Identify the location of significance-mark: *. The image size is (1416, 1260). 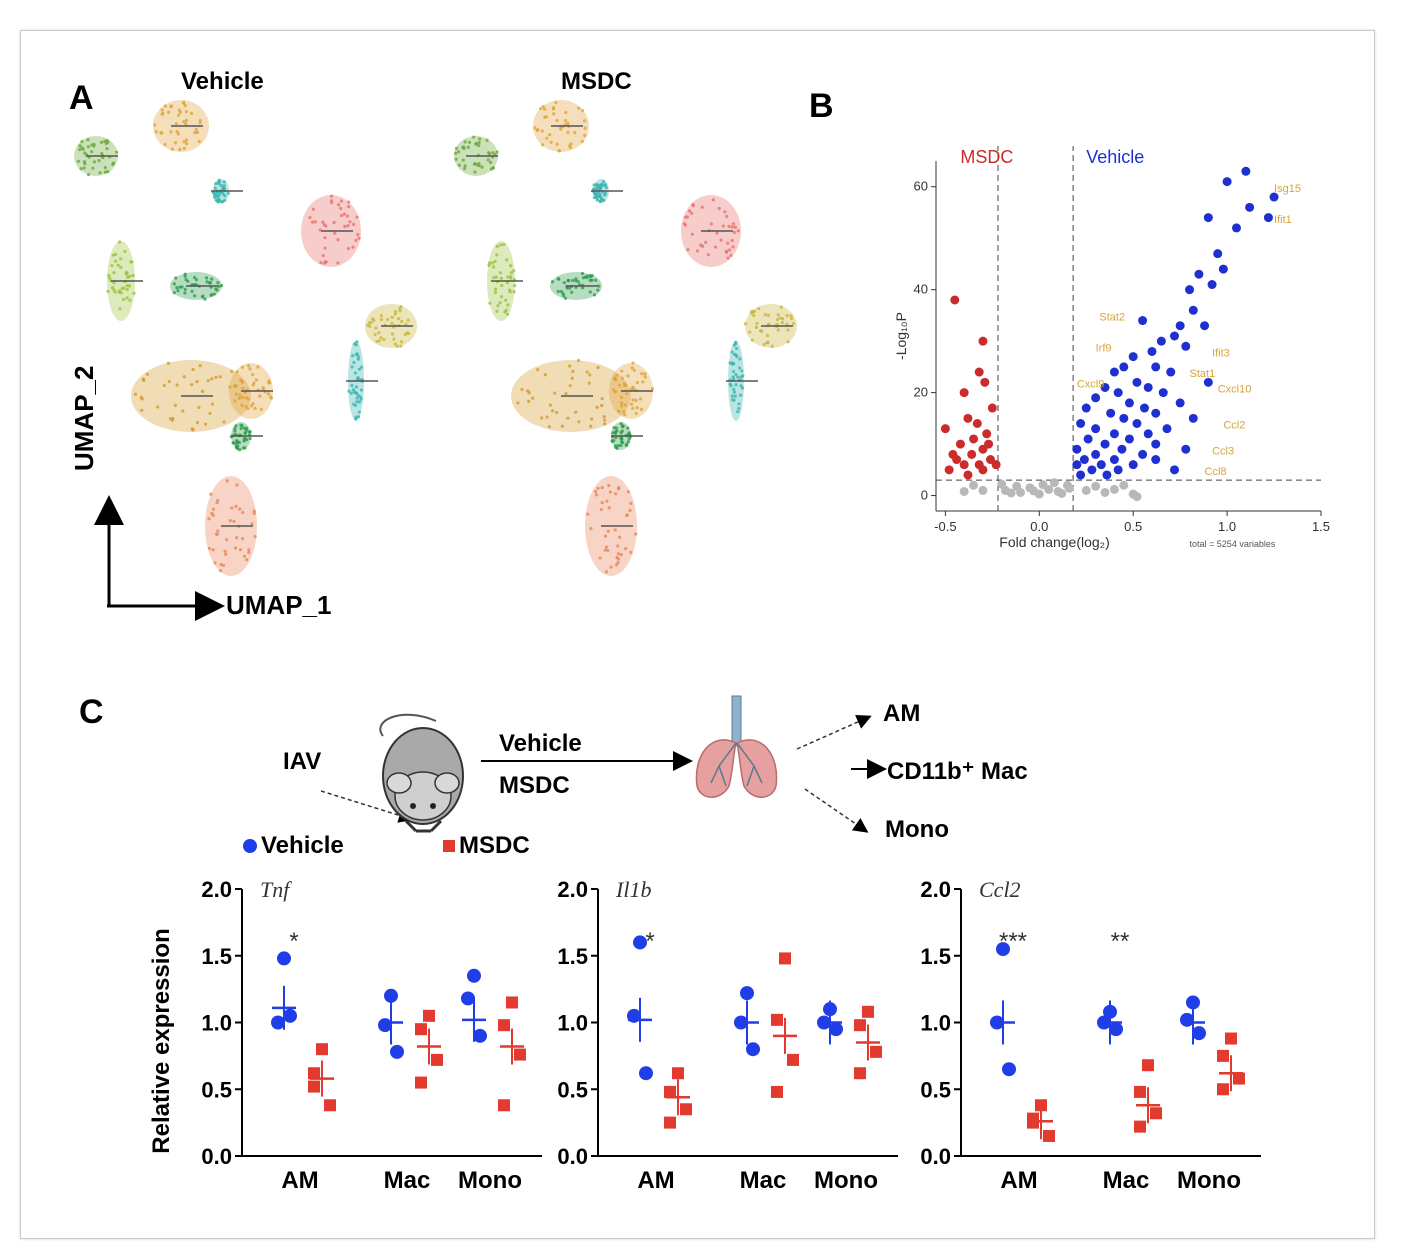
(649, 941).